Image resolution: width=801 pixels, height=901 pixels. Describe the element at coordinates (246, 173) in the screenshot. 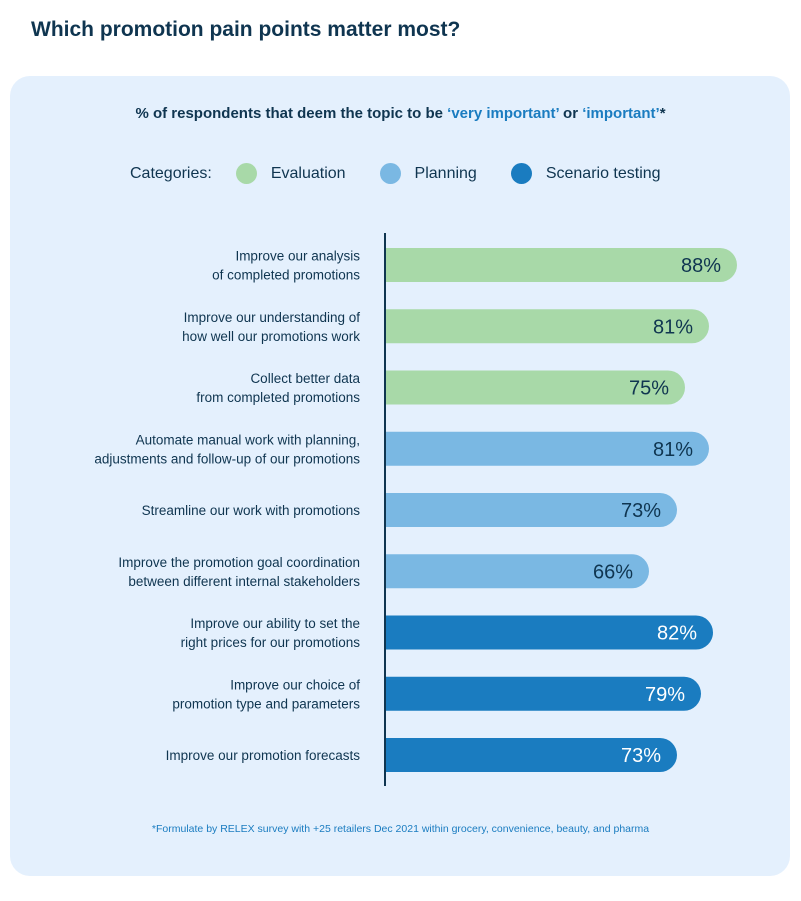

I see `legend-dot-evaluation` at that location.